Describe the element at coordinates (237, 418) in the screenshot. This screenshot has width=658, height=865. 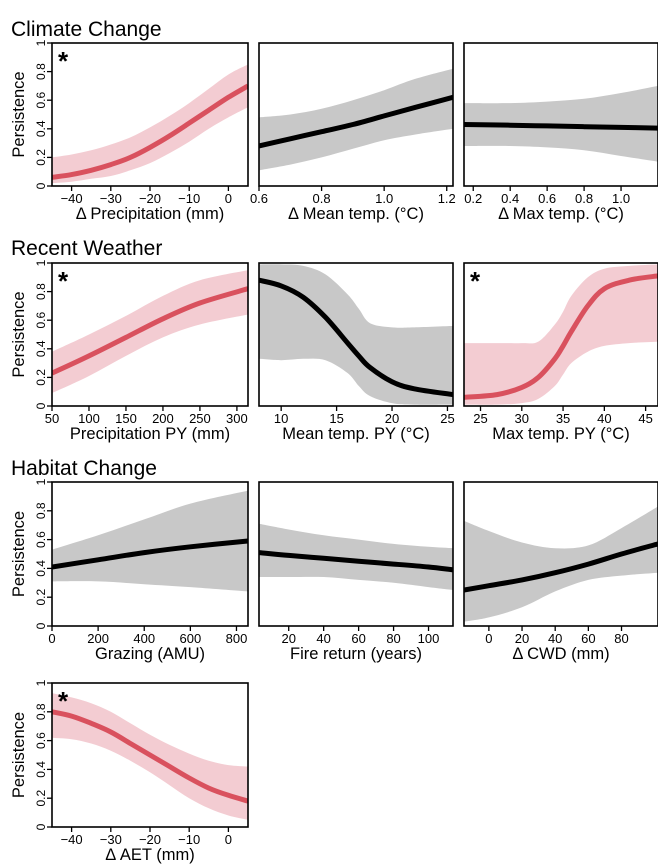
I see `x-tick-label: 300` at that location.